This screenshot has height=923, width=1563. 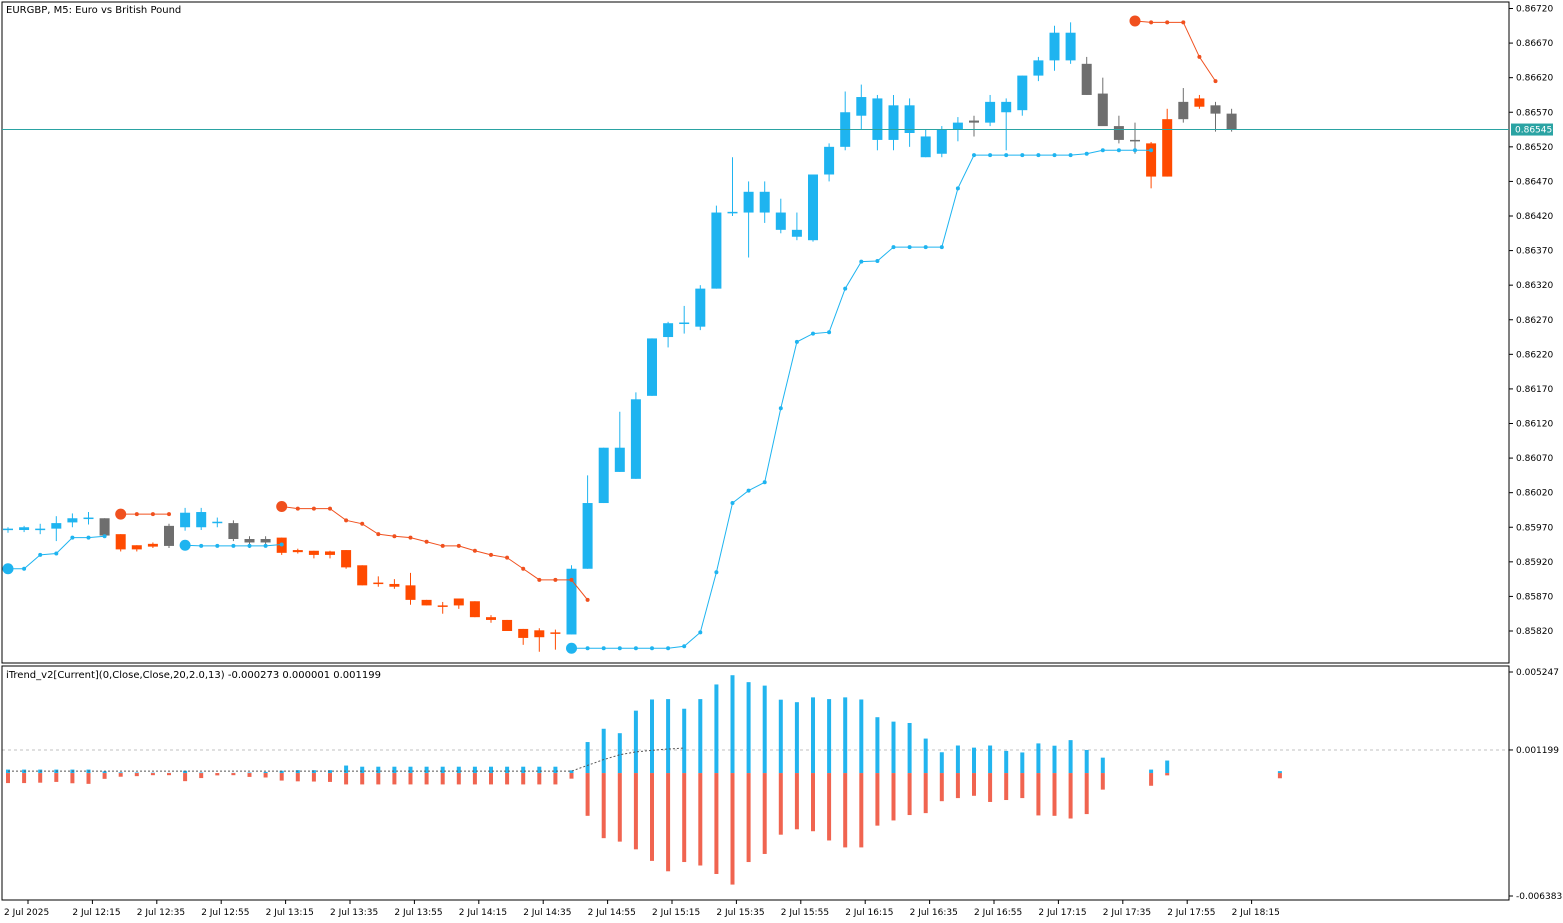 I want to click on time-tick-label: 2 Jul 13:15, so click(x=290, y=913).